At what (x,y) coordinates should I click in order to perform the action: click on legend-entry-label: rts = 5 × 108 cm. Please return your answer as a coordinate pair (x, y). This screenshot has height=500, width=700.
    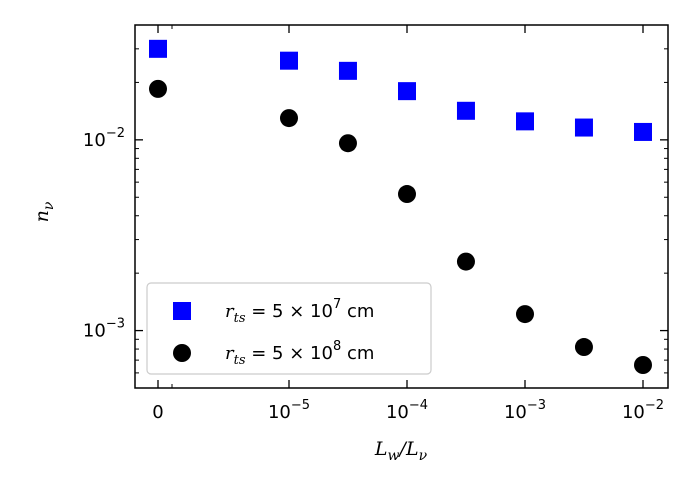
    Looking at the image, I should click on (299, 353).